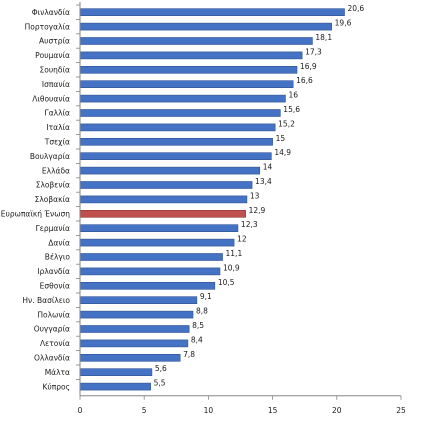 The height and width of the screenshot is (444, 442). I want to click on category-label: Εσθονία, so click(55, 286).